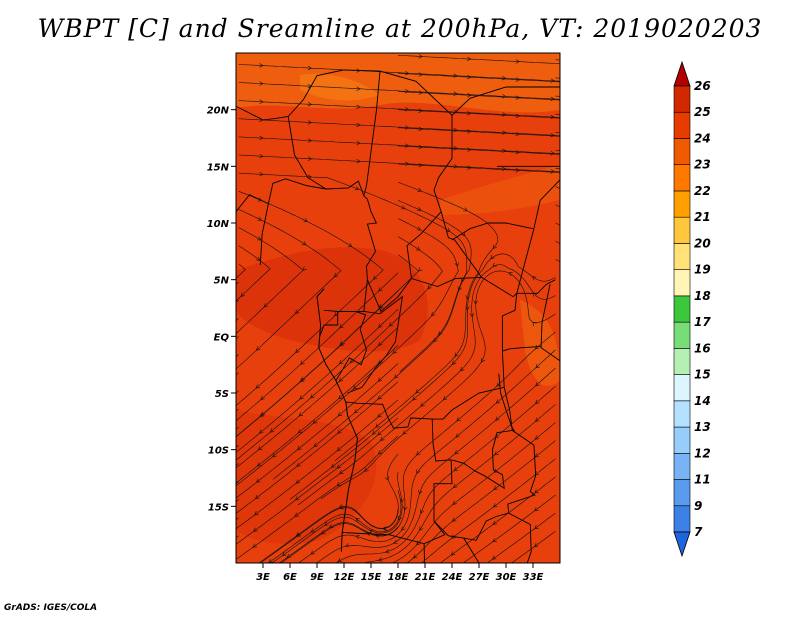  What do you see at coordinates (533, 577) in the screenshot?
I see `lon-tick-label: 33E` at bounding box center [533, 577].